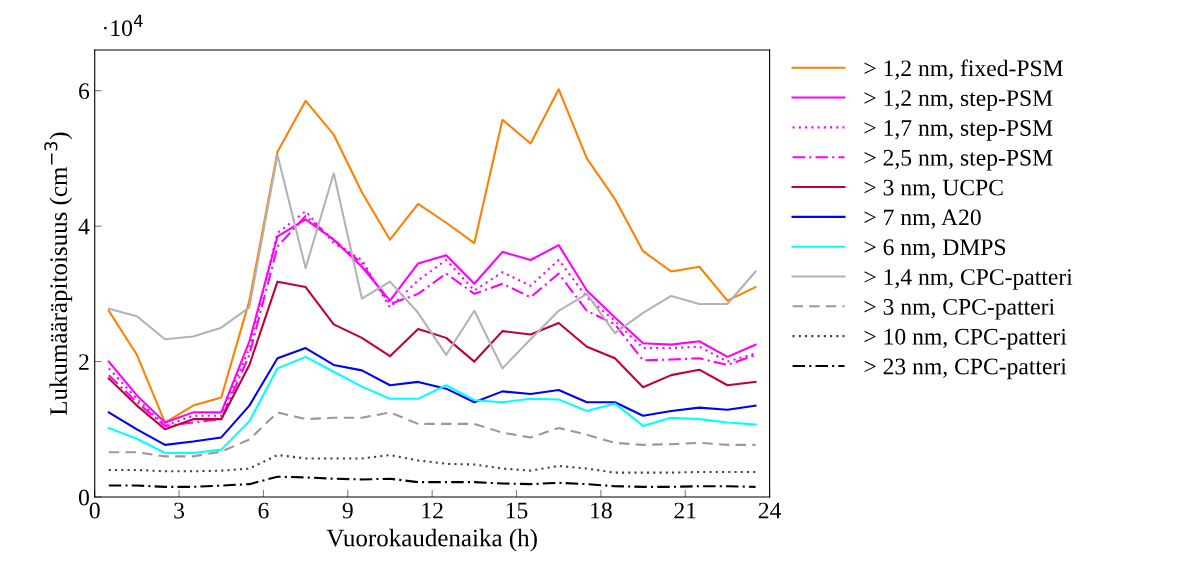 The height and width of the screenshot is (582, 1184). Describe the element at coordinates (601, 510) in the screenshot. I see `x-tick-label: 18` at that location.